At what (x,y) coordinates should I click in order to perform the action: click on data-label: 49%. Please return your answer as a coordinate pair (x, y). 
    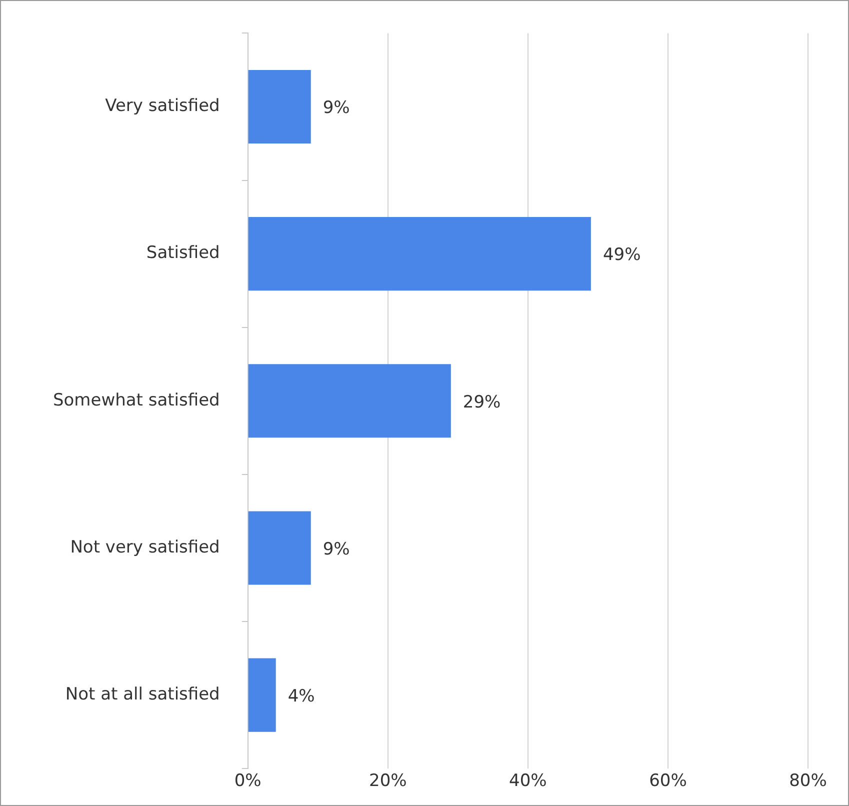
    Looking at the image, I should click on (621, 255).